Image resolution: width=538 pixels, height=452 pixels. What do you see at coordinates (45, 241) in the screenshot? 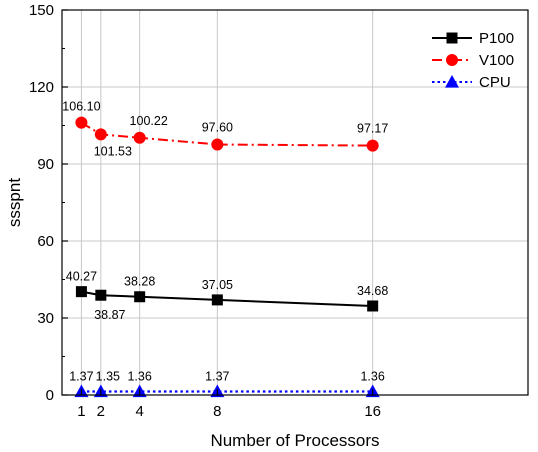
I see `y-tick-label: 60` at bounding box center [45, 241].